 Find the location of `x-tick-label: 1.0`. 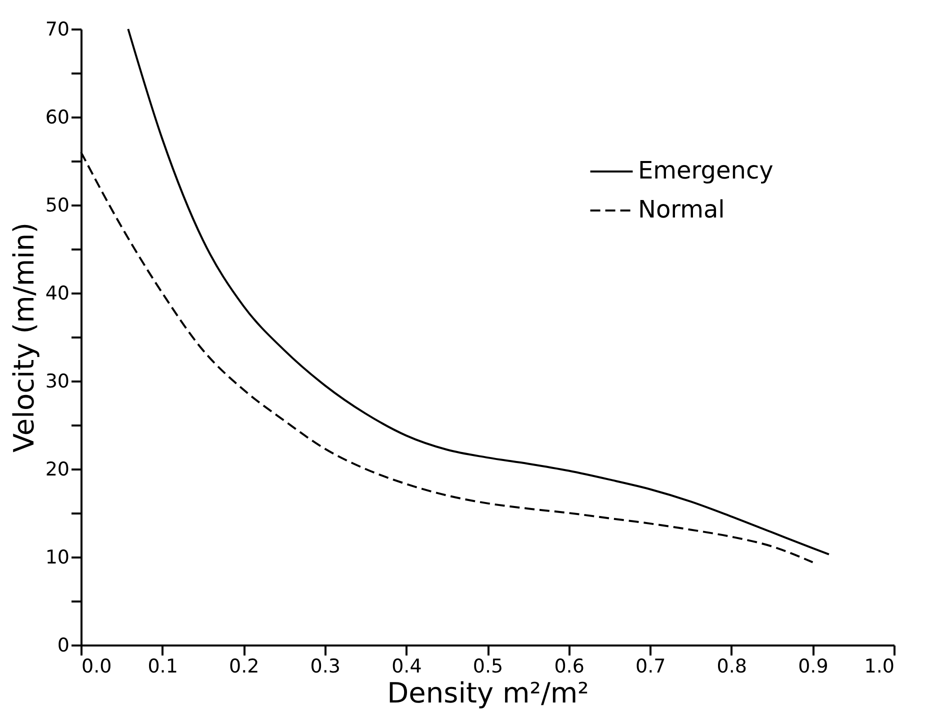

x-tick-label: 1.0 is located at coordinates (879, 667).